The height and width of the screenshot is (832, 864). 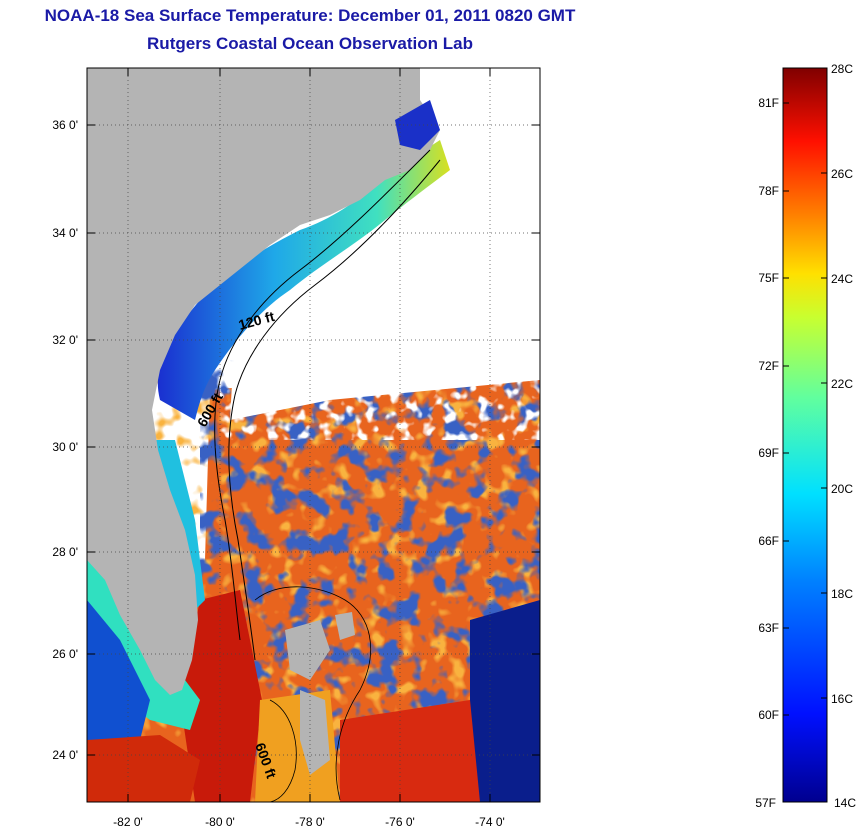 I want to click on colorbar-fahrenheit-label: 78F, so click(x=768, y=191).